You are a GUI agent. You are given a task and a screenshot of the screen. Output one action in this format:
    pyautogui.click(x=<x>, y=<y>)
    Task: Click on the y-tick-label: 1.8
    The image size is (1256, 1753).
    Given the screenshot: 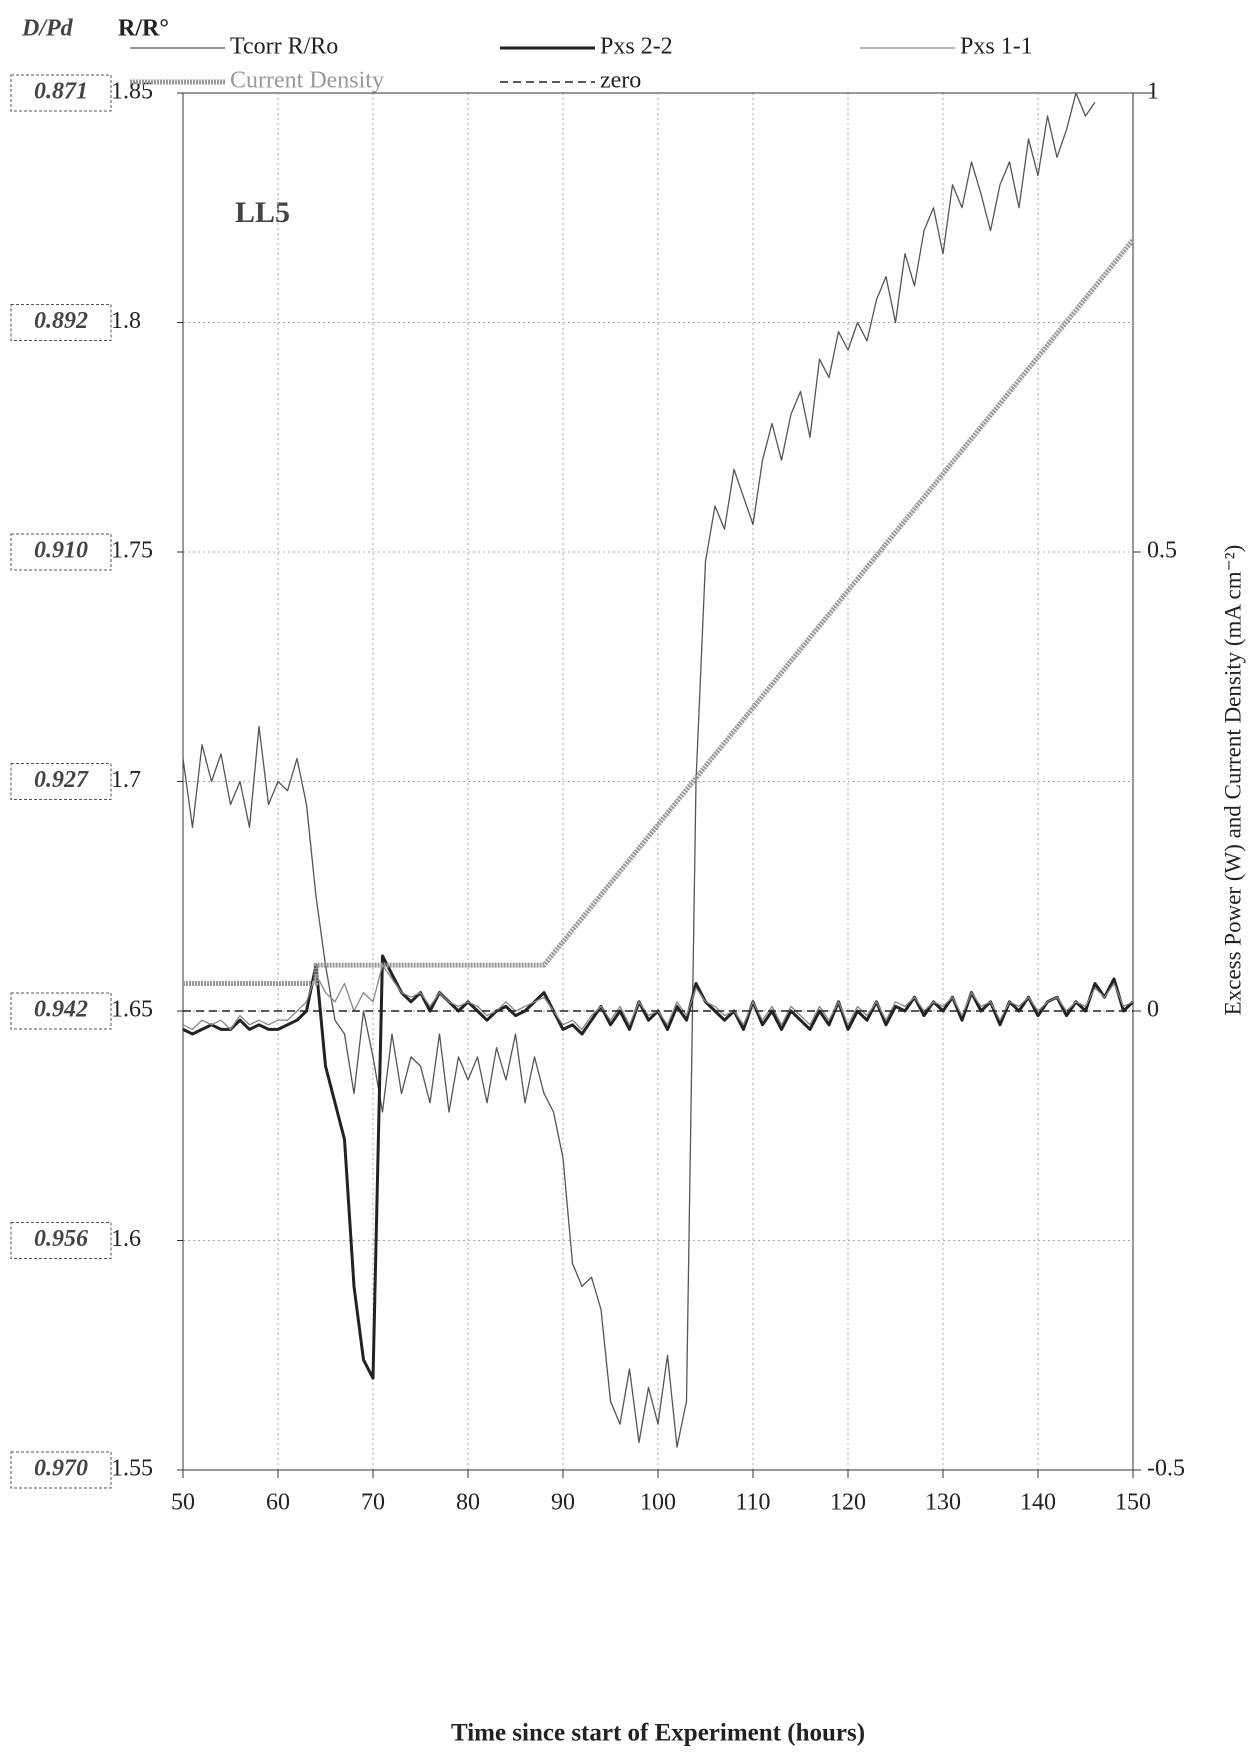 What is the action you would take?
    pyautogui.click(x=126, y=321)
    